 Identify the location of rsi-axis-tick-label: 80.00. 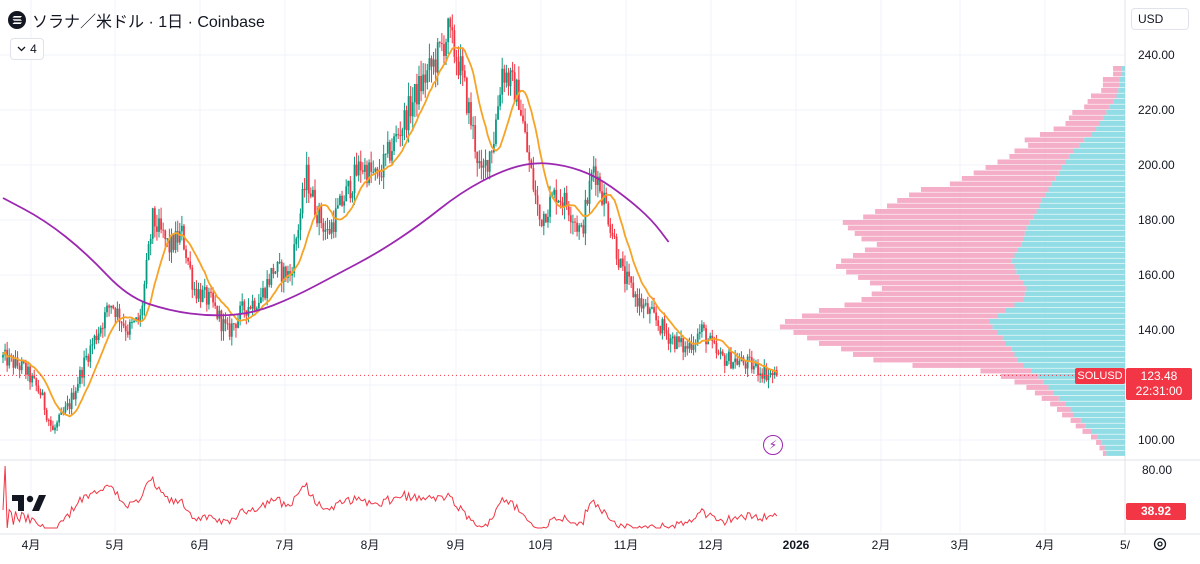
(1157, 470).